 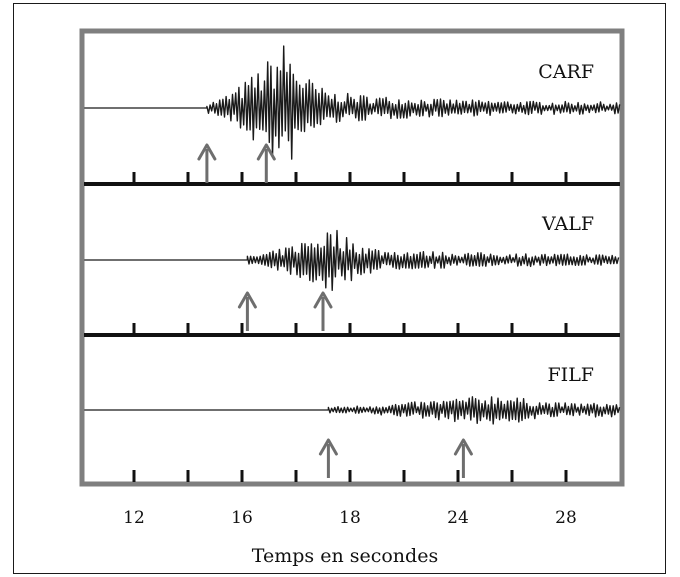 What do you see at coordinates (242, 518) in the screenshot?
I see `x-tick-label-16: 16` at bounding box center [242, 518].